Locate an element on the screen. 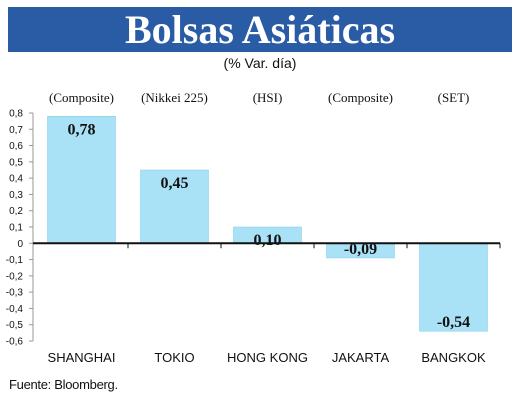 This screenshot has height=414, width=520. category-label: SHANGHAI is located at coordinates (82, 357).